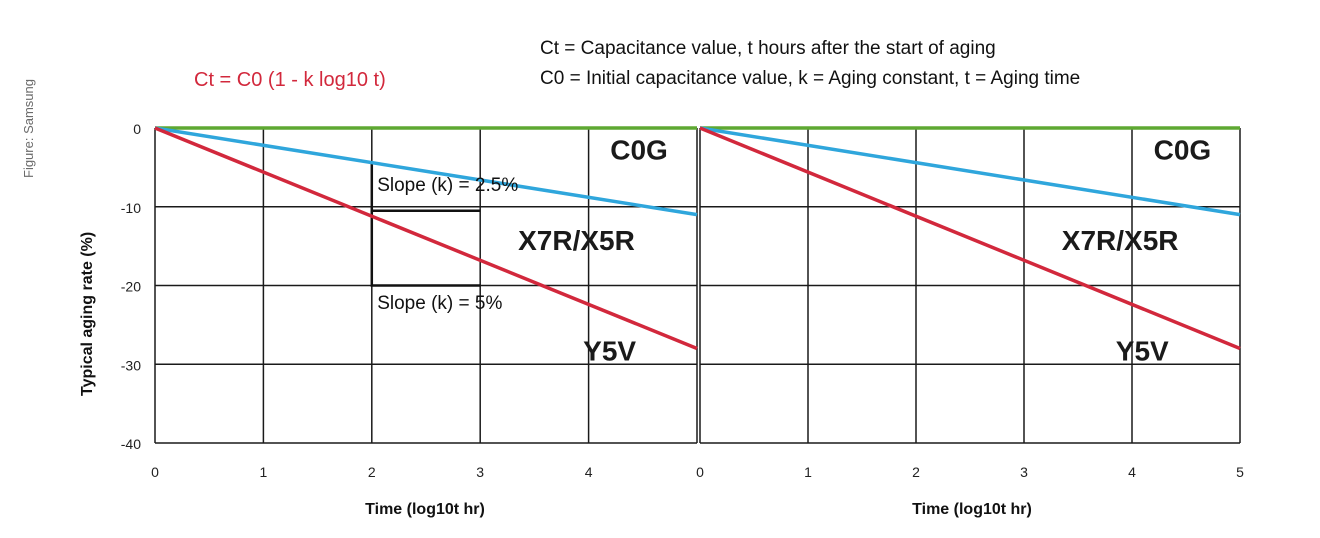  Describe the element at coordinates (28, 128) in the screenshot. I see `figure-credit: Figure: Samsung` at that location.